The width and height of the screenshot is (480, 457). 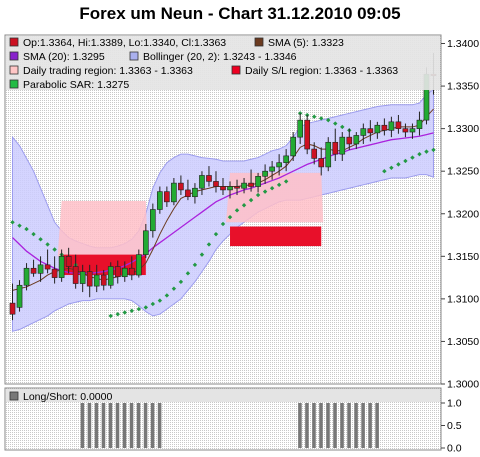 What do you see at coordinates (463, 257) in the screenshot?
I see `y-tick-label: 1.3150` at bounding box center [463, 257].